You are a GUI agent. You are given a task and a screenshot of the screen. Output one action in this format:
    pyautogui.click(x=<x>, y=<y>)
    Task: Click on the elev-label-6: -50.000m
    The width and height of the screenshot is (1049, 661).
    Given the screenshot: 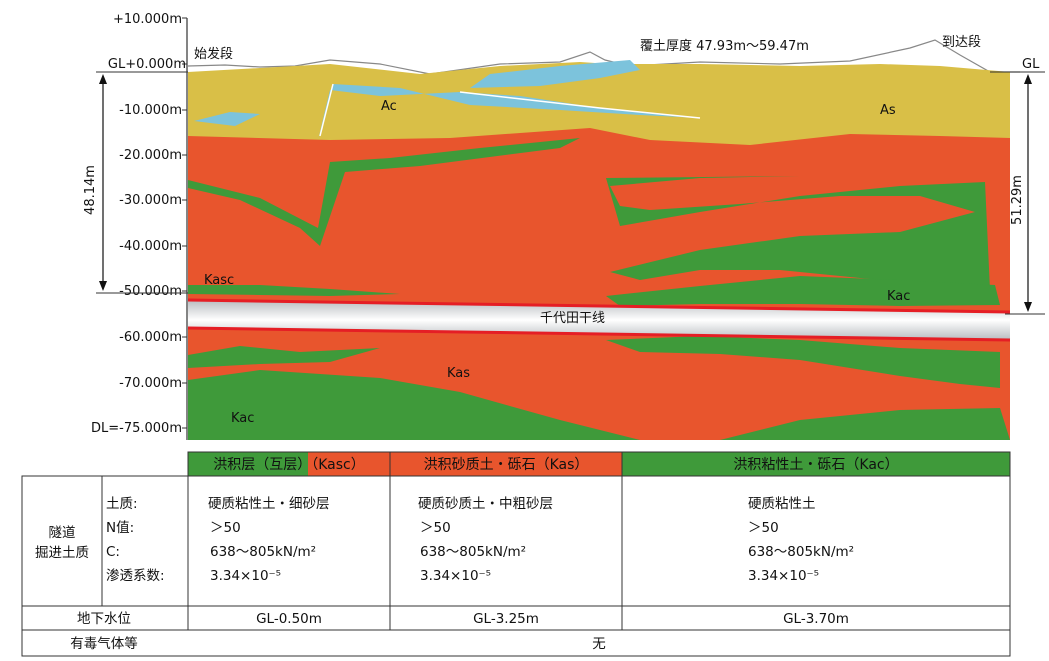 What is the action you would take?
    pyautogui.click(x=150, y=291)
    